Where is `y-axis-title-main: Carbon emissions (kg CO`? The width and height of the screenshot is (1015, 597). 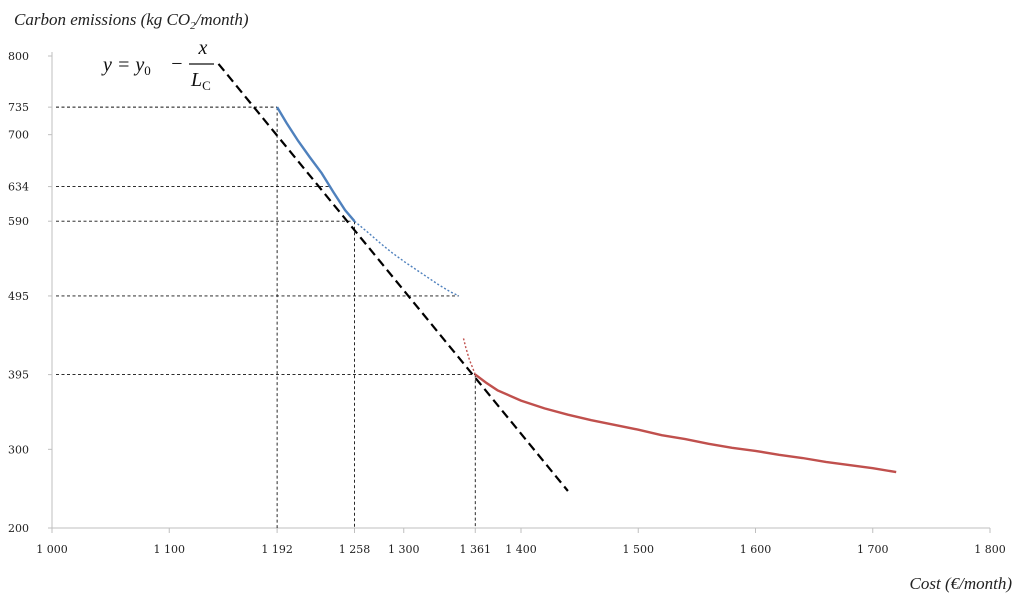 y-axis-title-main: Carbon emissions (kg CO is located at coordinates (102, 19).